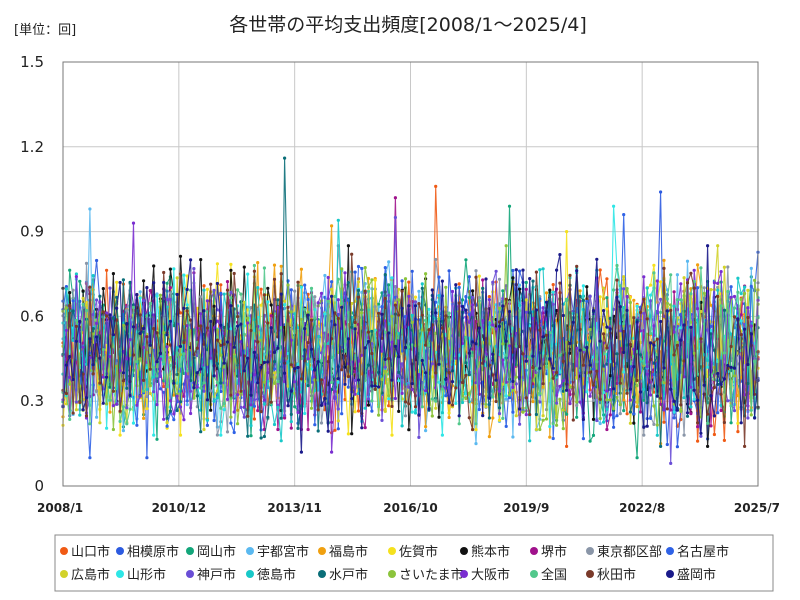  Describe the element at coordinates (211, 575) in the screenshot. I see `legend-item: 神戸市` at that location.